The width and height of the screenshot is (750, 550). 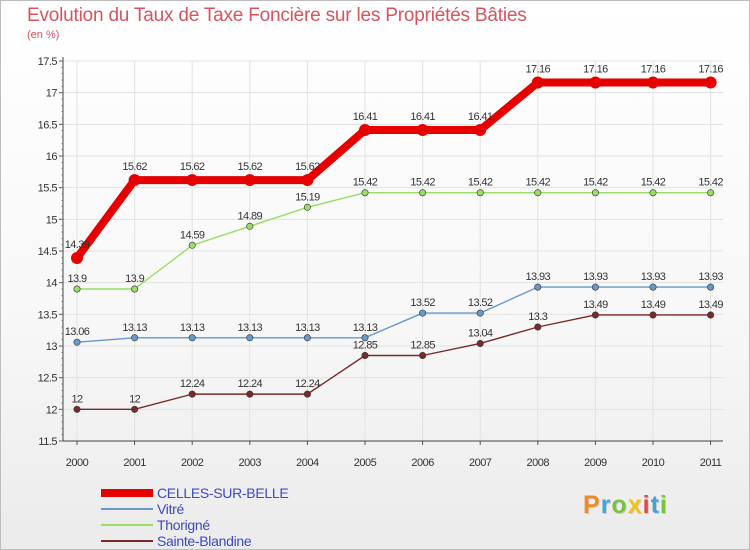 What do you see at coordinates (48, 315) in the screenshot?
I see `y-tick-label: 13.5` at bounding box center [48, 315].